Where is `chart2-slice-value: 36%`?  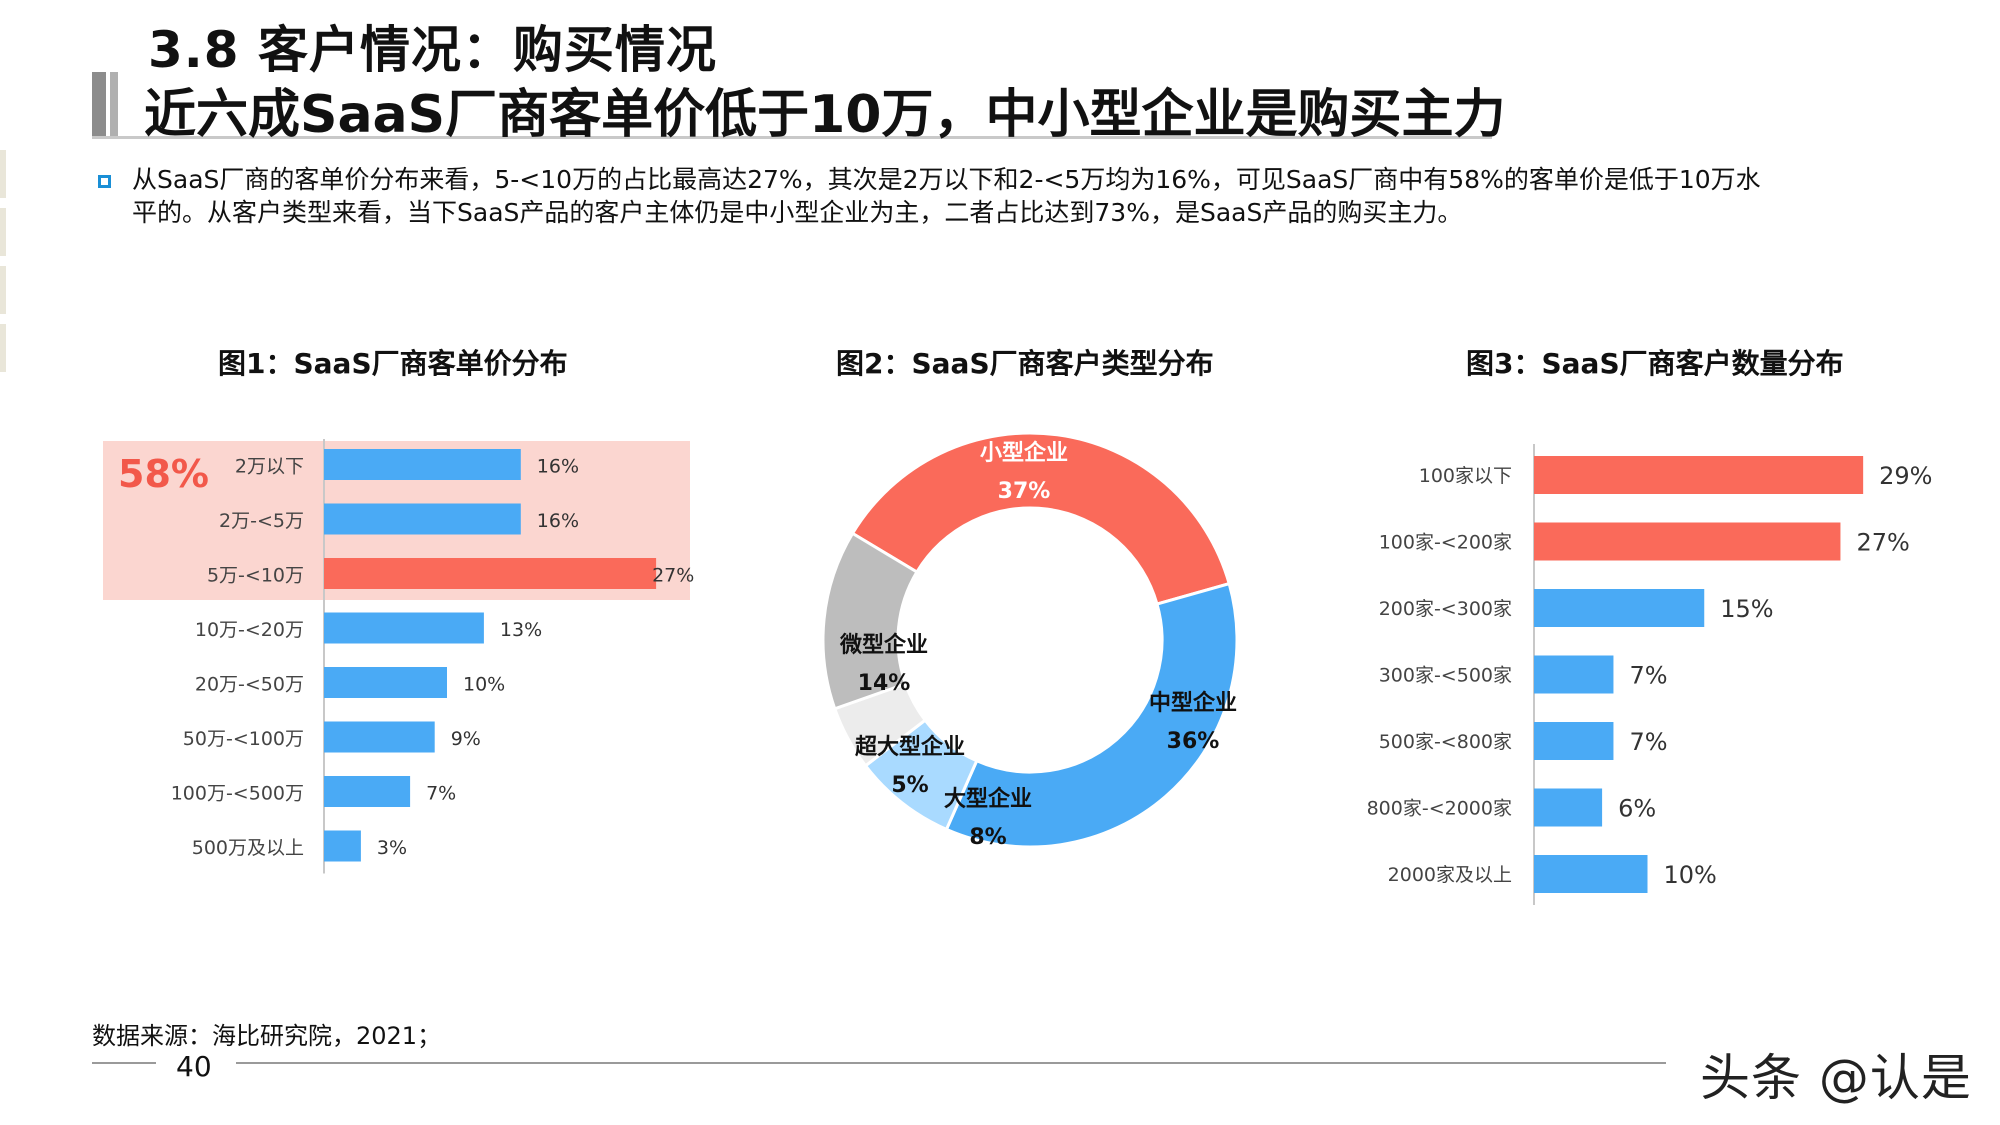
chart2-slice-value: 36% is located at coordinates (1193, 741).